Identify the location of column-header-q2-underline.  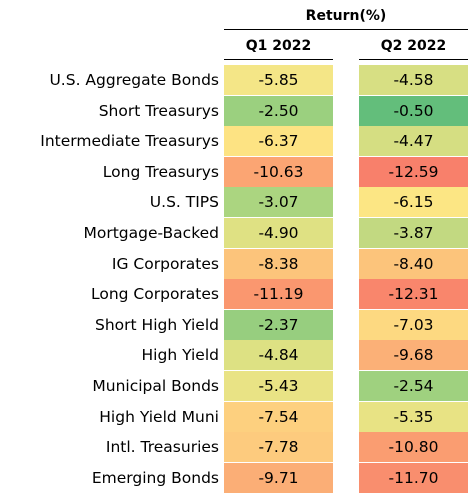
(413, 59).